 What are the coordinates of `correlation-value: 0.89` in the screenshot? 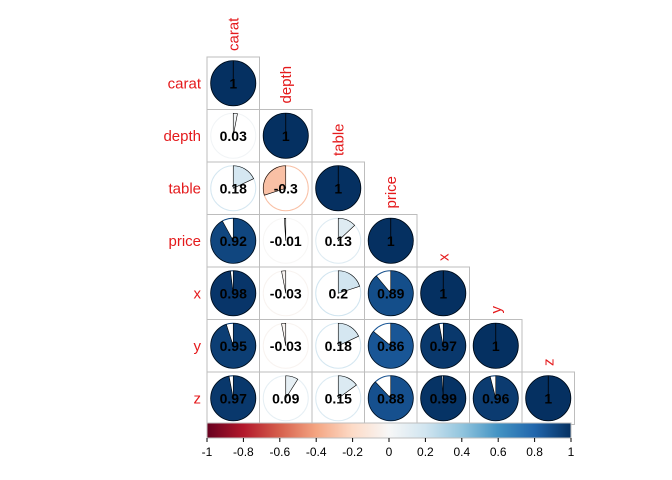 It's located at (390, 293).